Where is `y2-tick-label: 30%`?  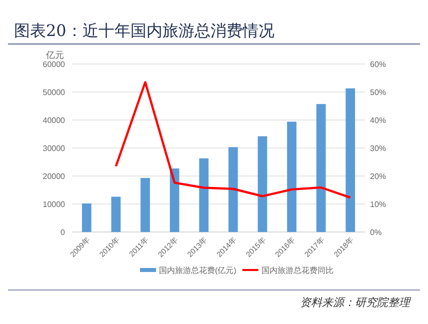 y2-tick-label: 30% is located at coordinates (378, 148).